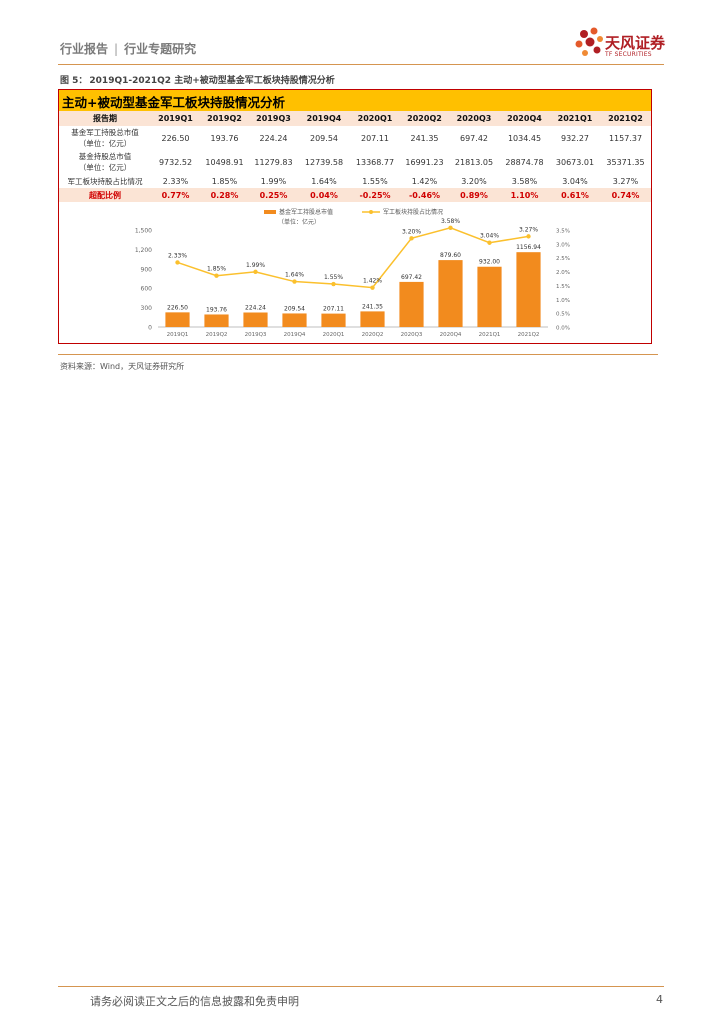 The width and height of the screenshot is (724, 1024). I want to click on table-cell: 193.76, so click(224, 138).